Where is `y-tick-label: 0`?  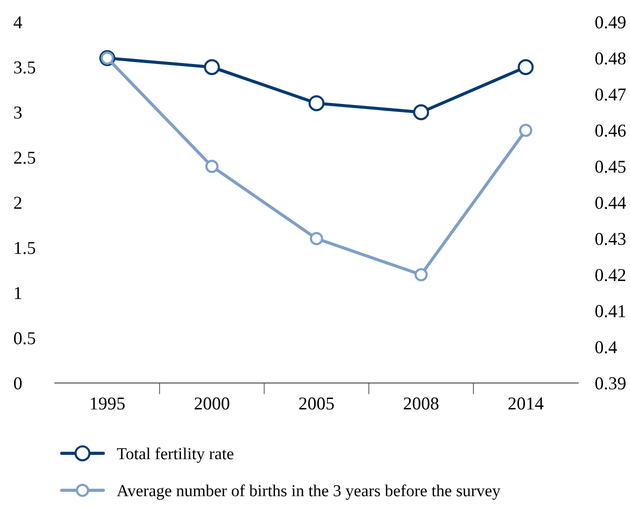
y-tick-label: 0 is located at coordinates (18, 383).